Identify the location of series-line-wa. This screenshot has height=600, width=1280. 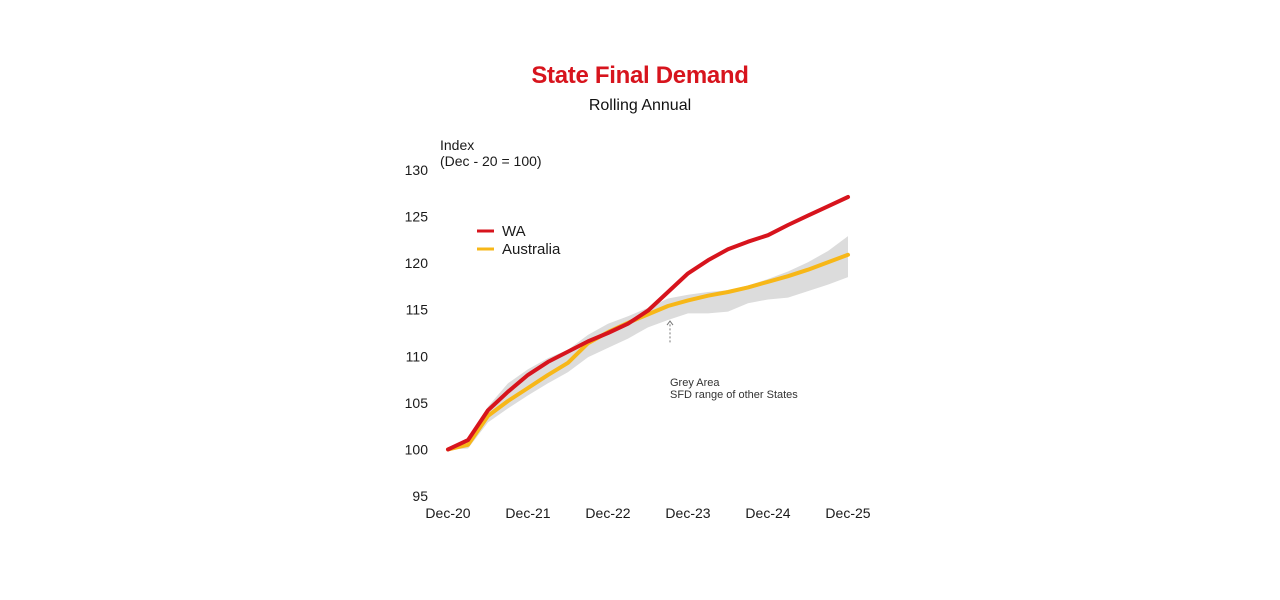
(648, 323).